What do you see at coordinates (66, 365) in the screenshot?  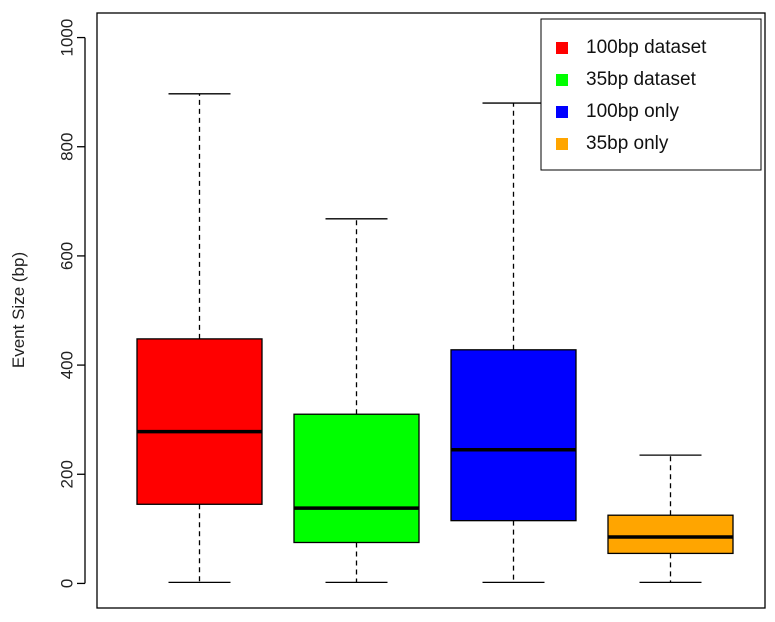 I see `y-tick-label: 400` at bounding box center [66, 365].